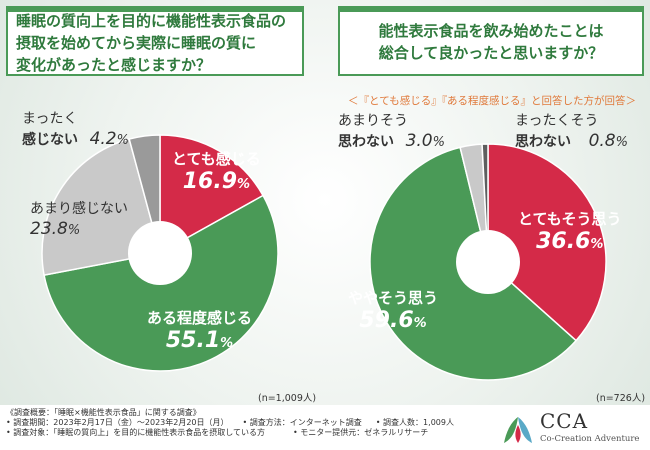  I want to click on slice-value: 55.1%, so click(199, 340).